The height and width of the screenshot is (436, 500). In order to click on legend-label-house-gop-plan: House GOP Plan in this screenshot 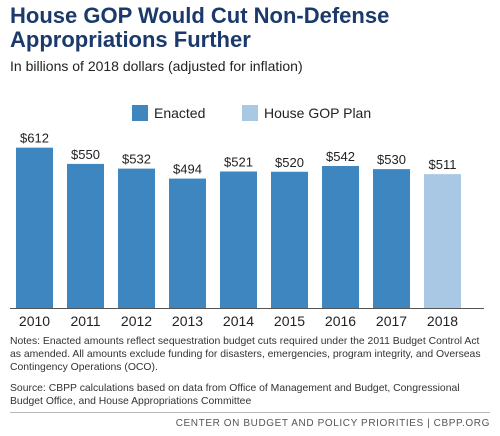, I will do `click(317, 113)`.